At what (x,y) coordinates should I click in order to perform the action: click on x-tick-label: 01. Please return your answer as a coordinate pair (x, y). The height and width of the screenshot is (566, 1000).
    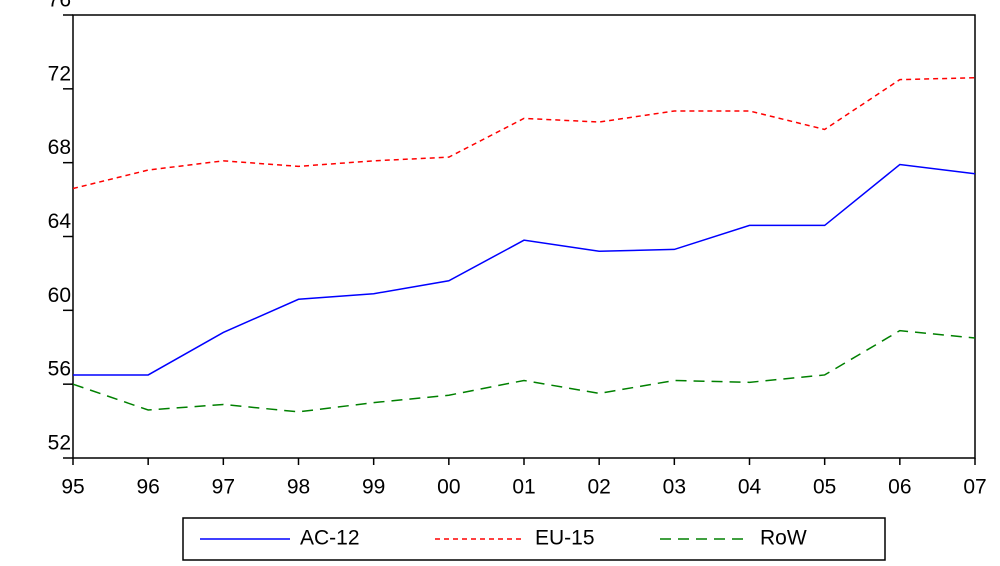
    Looking at the image, I should click on (523, 487).